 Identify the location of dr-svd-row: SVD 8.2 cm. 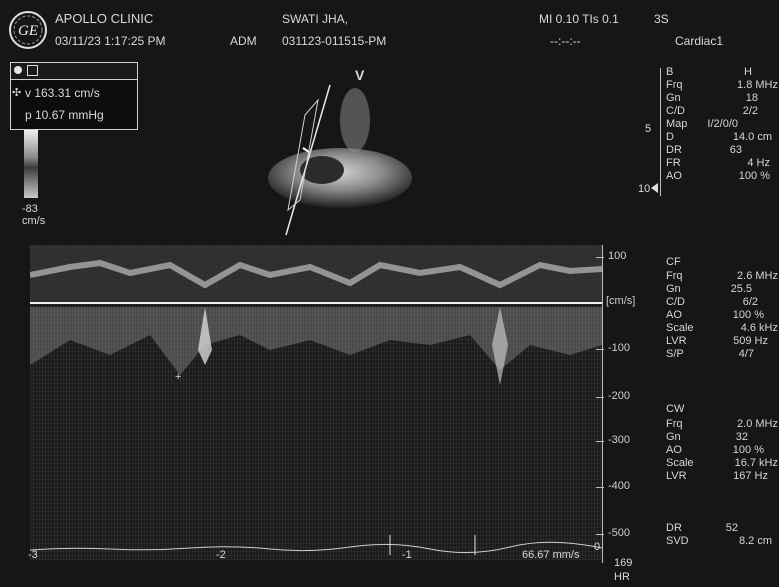
(719, 541).